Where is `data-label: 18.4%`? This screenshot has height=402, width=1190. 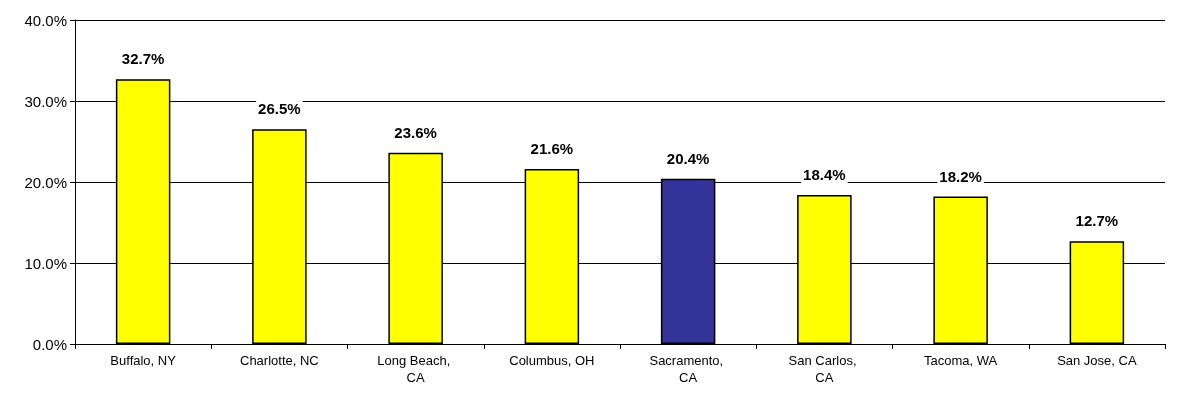
data-label: 18.4% is located at coordinates (824, 174).